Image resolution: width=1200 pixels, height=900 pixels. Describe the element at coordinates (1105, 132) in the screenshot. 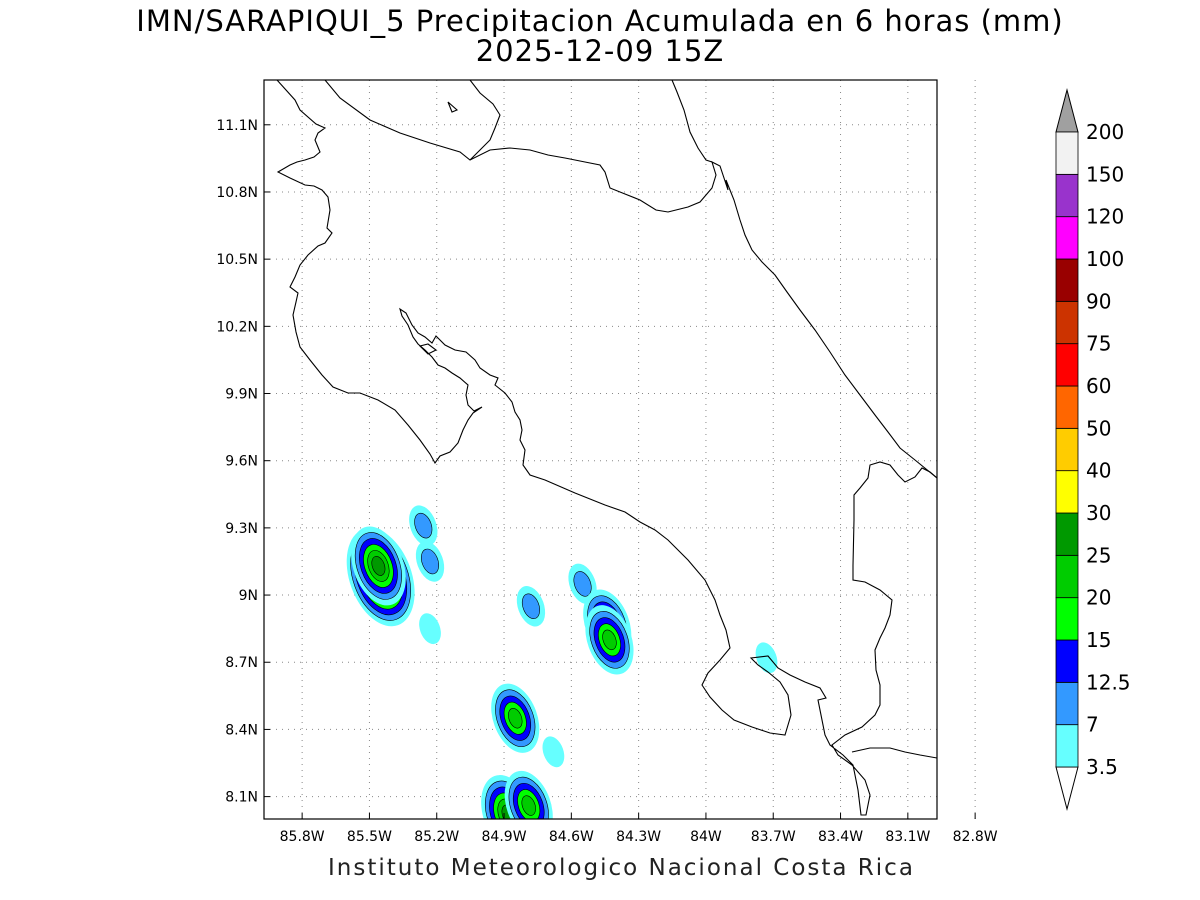

I see `colorbar-level-label: 200` at that location.